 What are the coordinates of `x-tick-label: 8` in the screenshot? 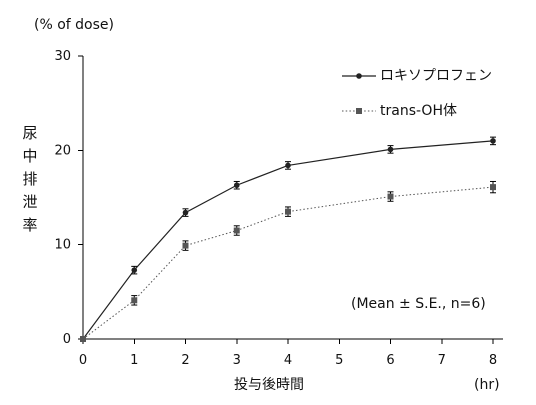 It's located at (493, 360).